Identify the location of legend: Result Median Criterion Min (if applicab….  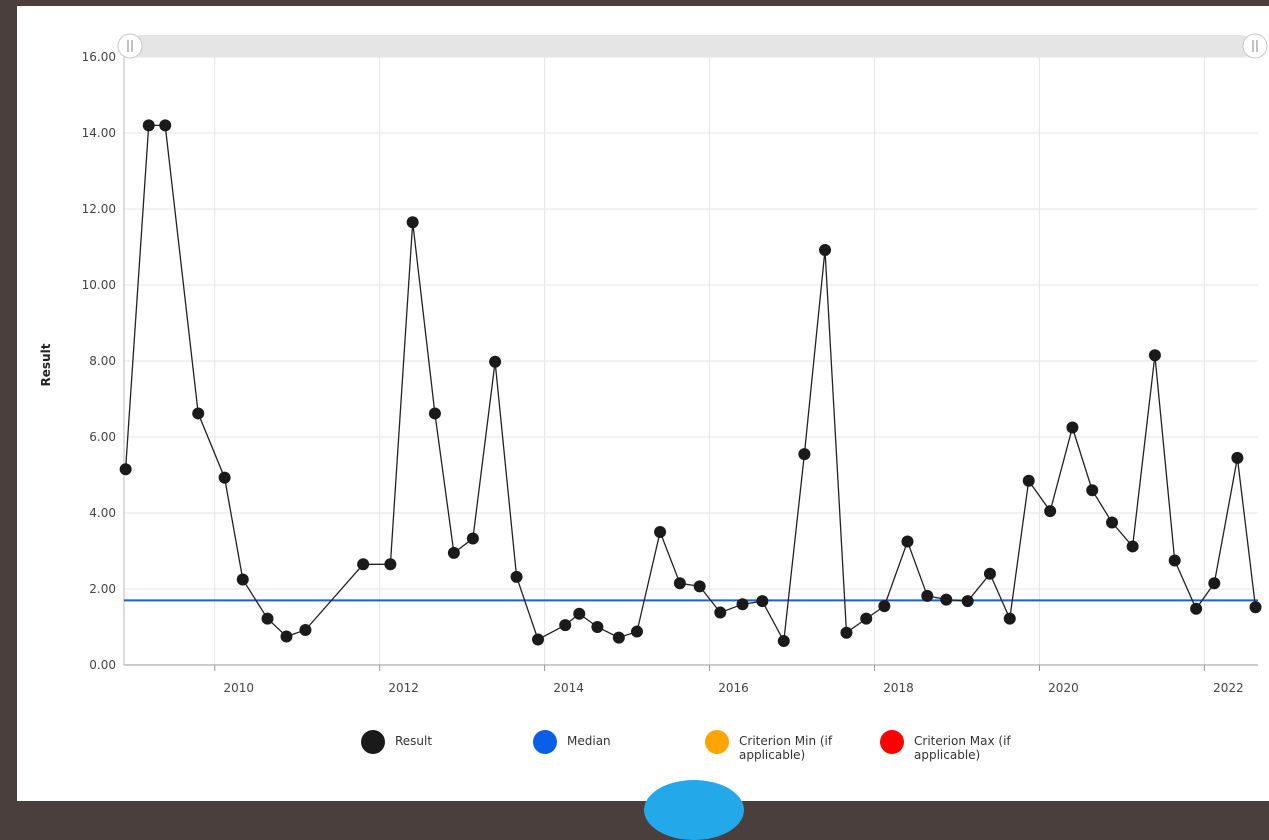
(634, 760).